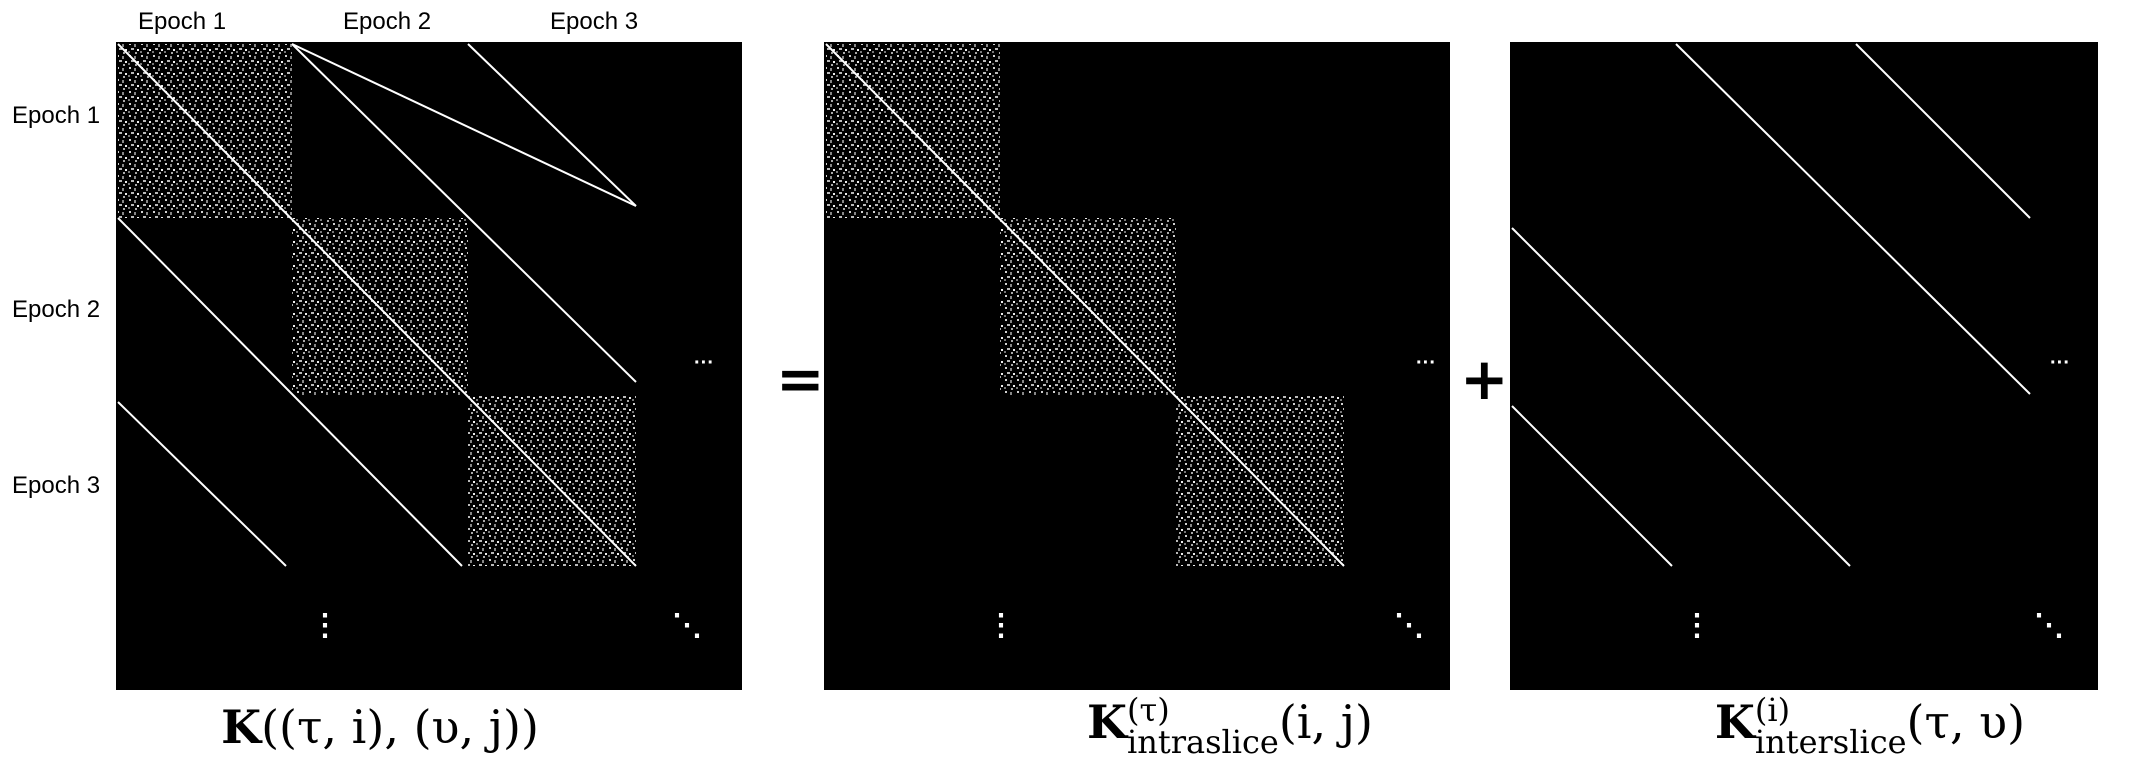 This screenshot has width=2151, height=770. I want to click on equals-sign: =, so click(800, 379).